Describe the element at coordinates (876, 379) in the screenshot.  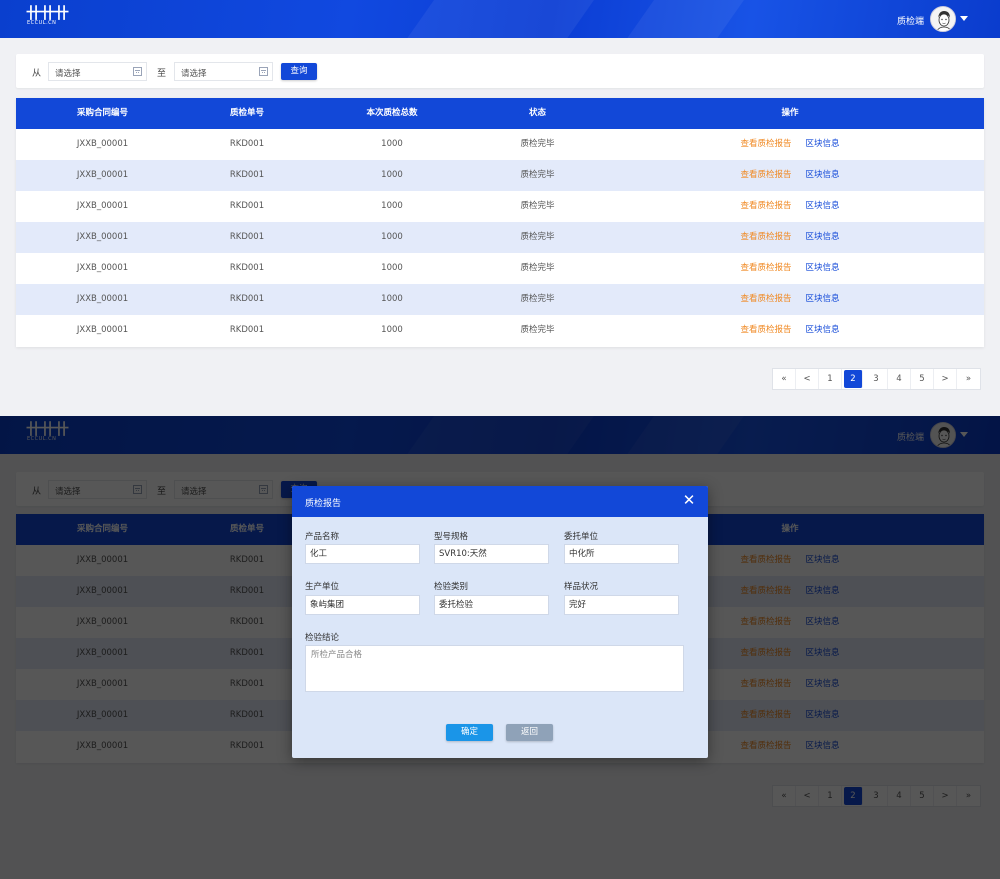
I see `page-button-3: 3` at that location.